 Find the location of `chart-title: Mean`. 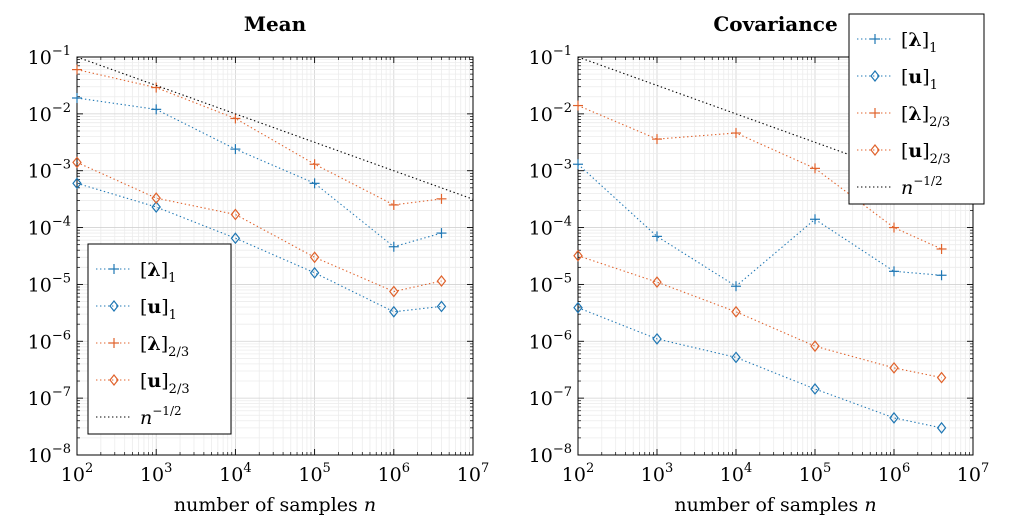

chart-title: Mean is located at coordinates (275, 24).